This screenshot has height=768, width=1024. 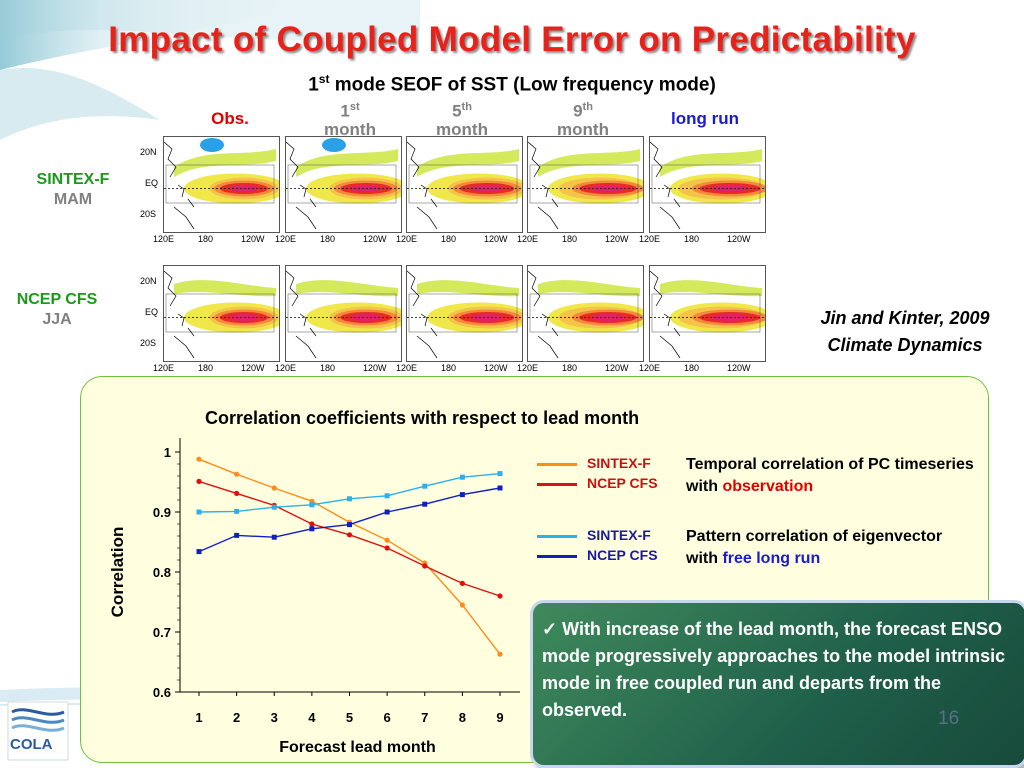 What do you see at coordinates (357, 747) in the screenshot?
I see `x-axis-label: Forecast lead month` at bounding box center [357, 747].